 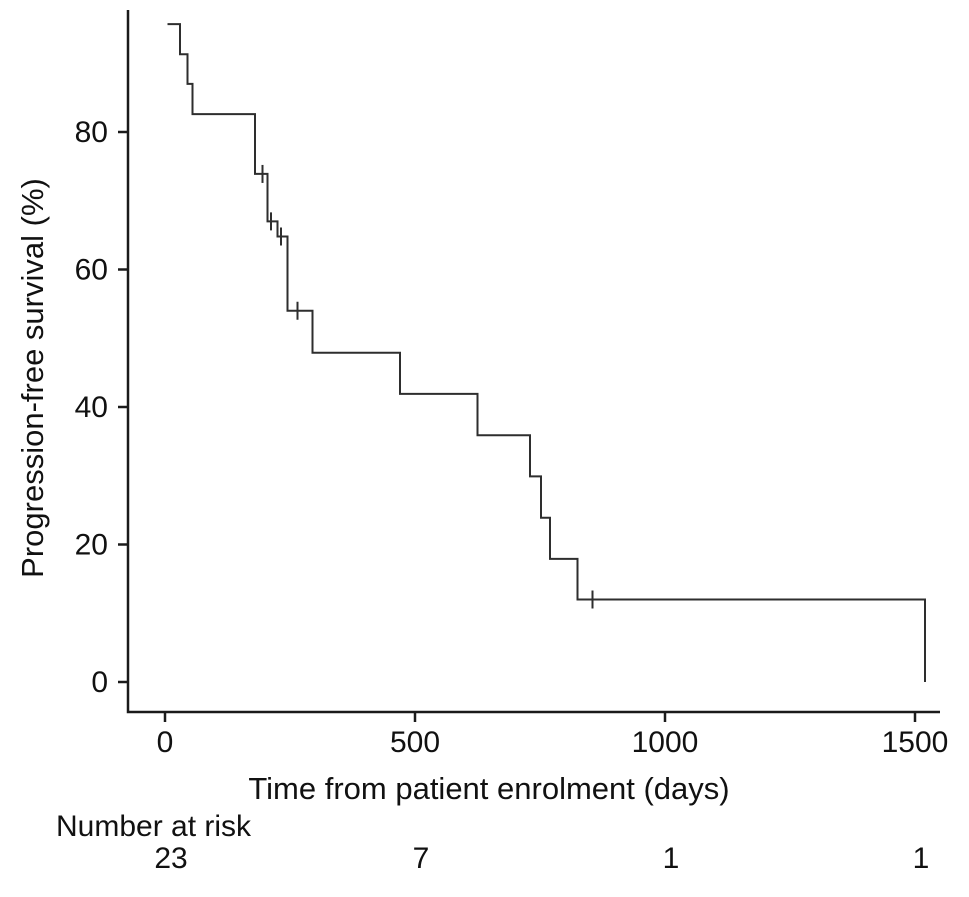 I want to click on y-tick-label: 80, so click(x=91, y=132).